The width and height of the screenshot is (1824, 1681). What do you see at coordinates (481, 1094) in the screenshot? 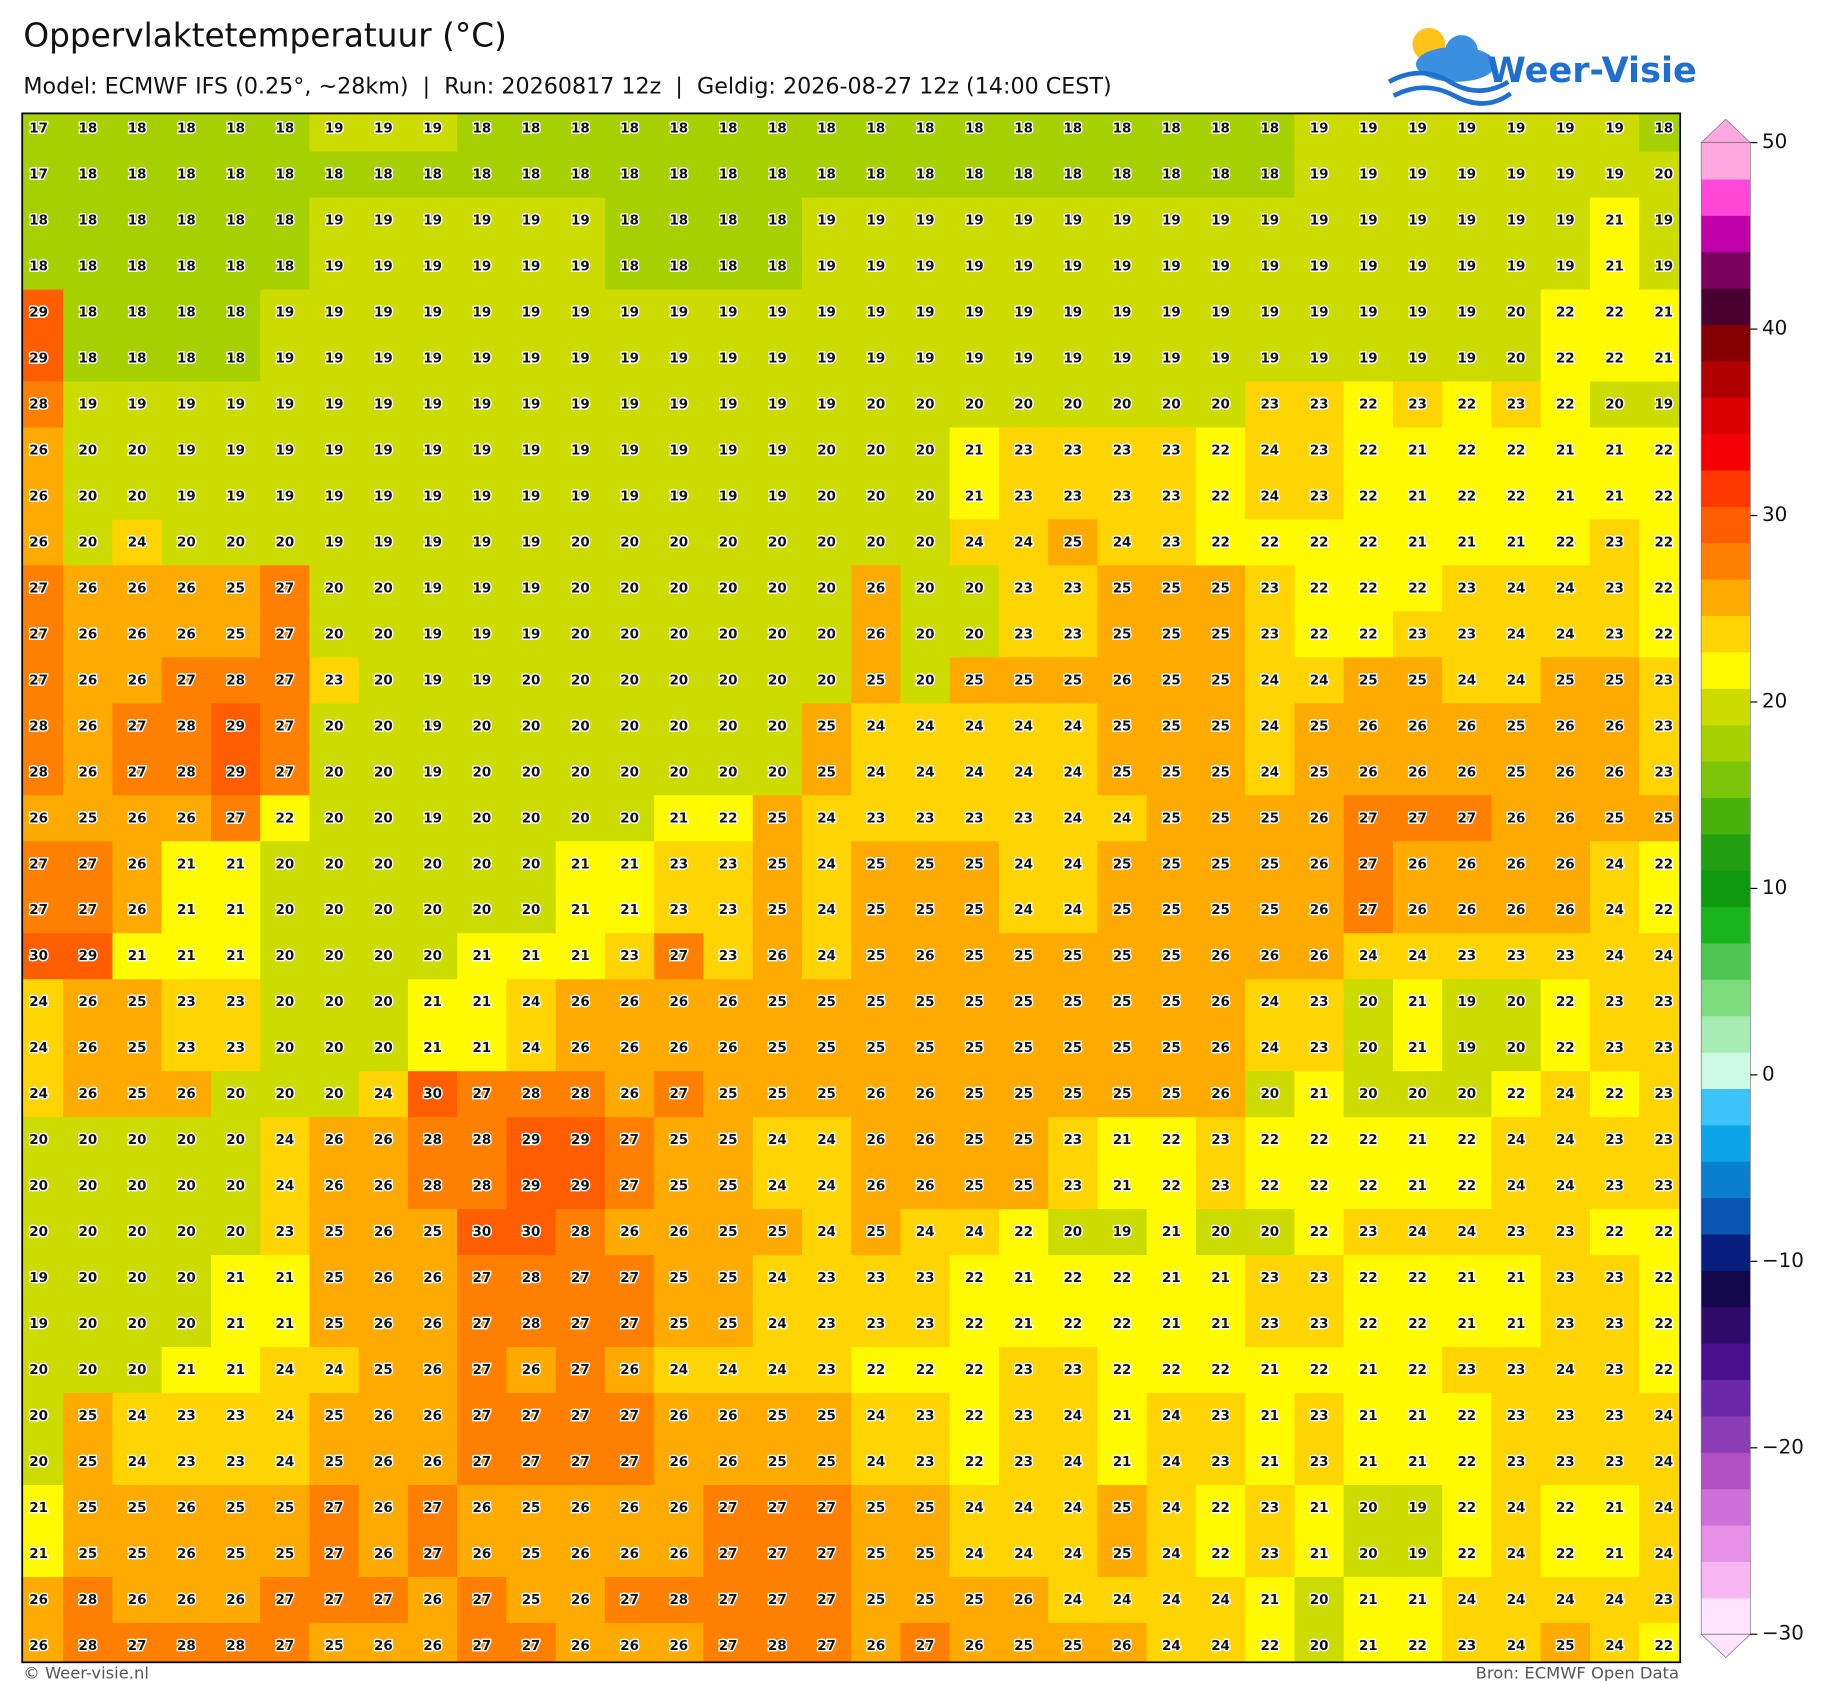
I see `temperature-label: 27` at bounding box center [481, 1094].